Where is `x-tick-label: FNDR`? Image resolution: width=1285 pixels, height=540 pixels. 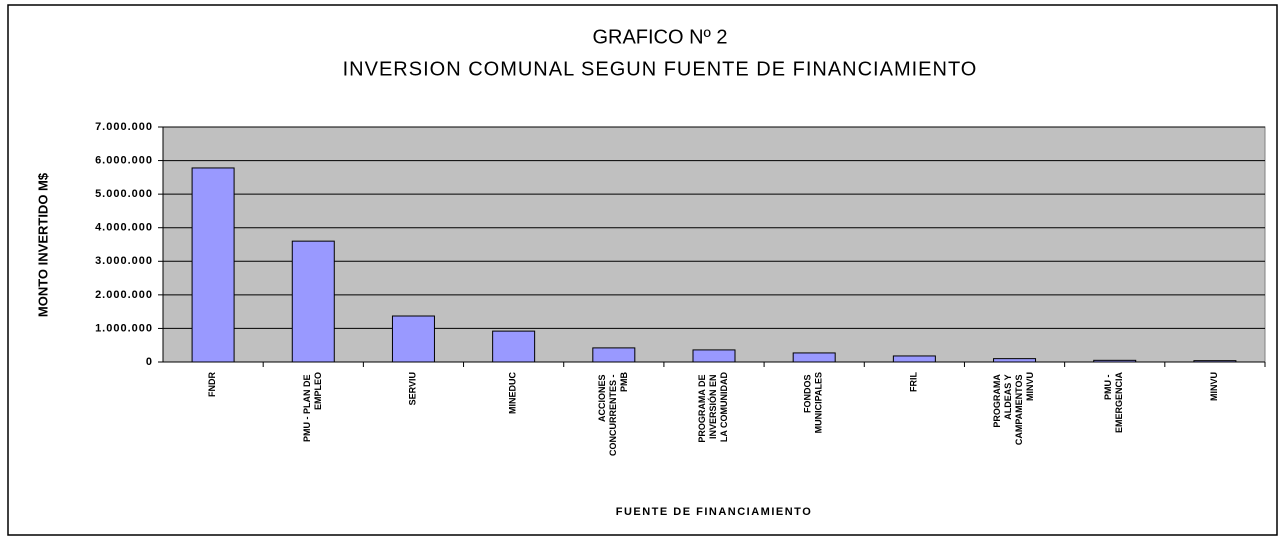
x-tick-label: FNDR is located at coordinates (212, 384).